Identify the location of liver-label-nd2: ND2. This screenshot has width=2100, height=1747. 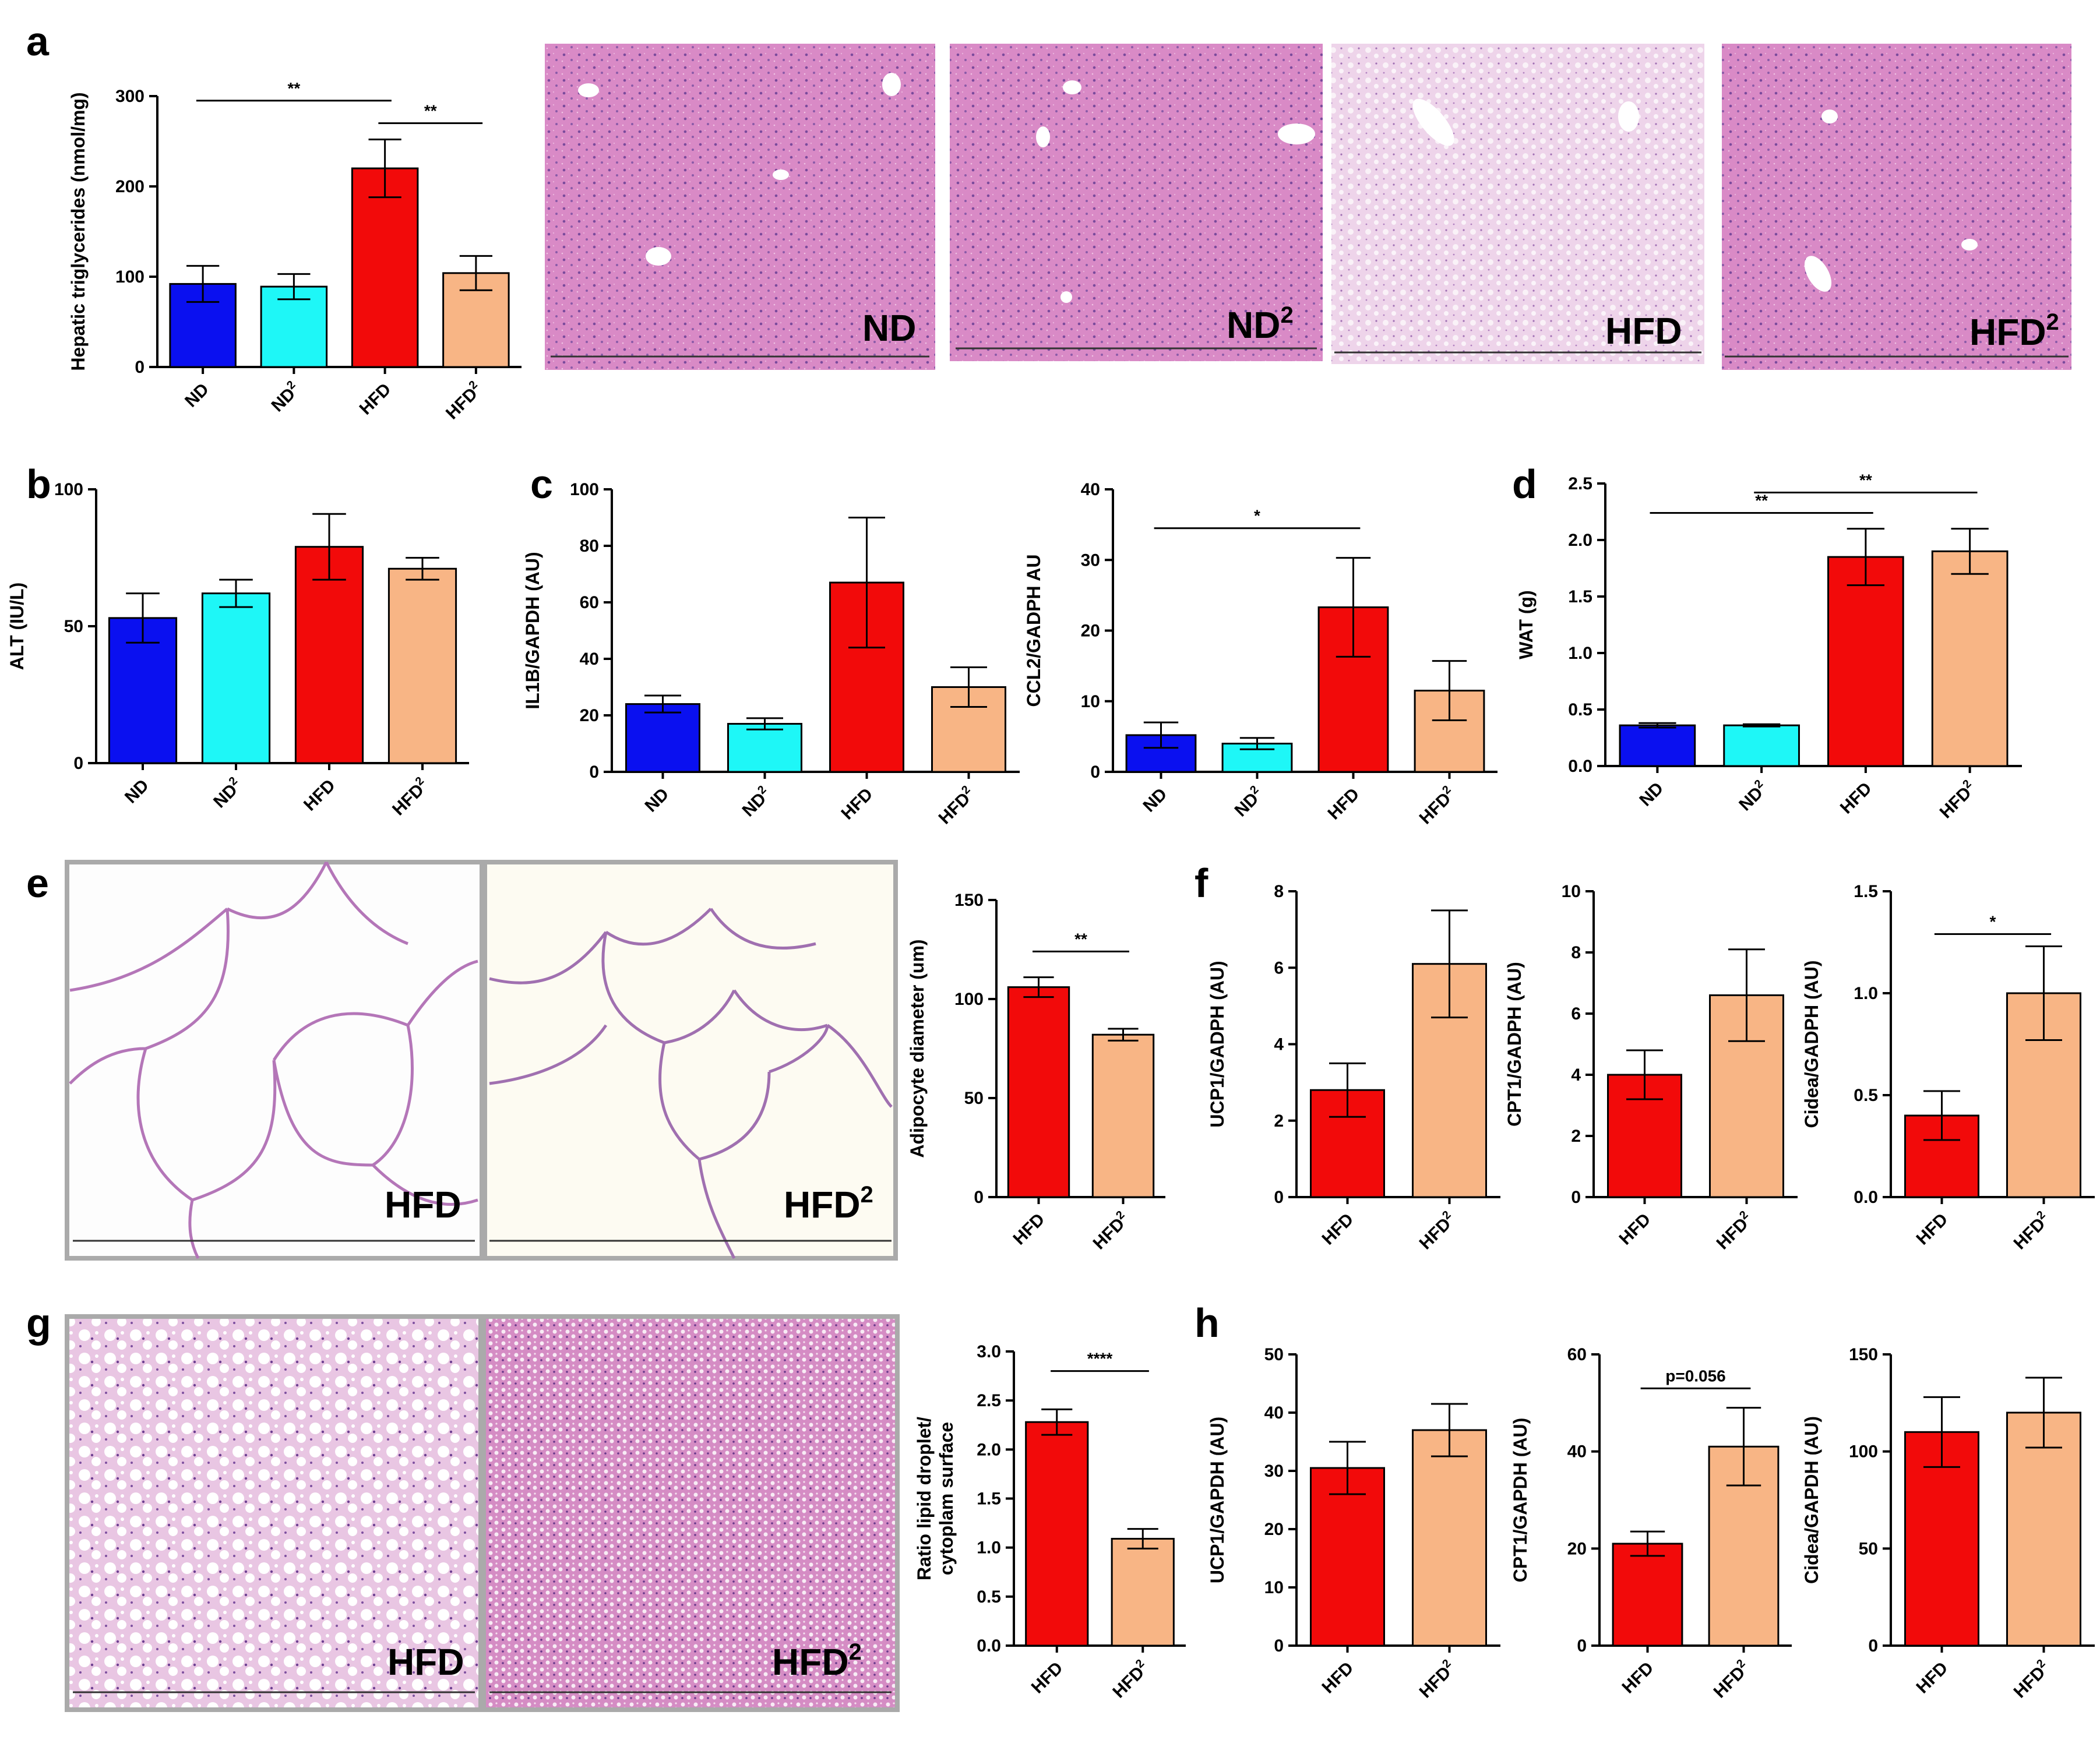
(1260, 324).